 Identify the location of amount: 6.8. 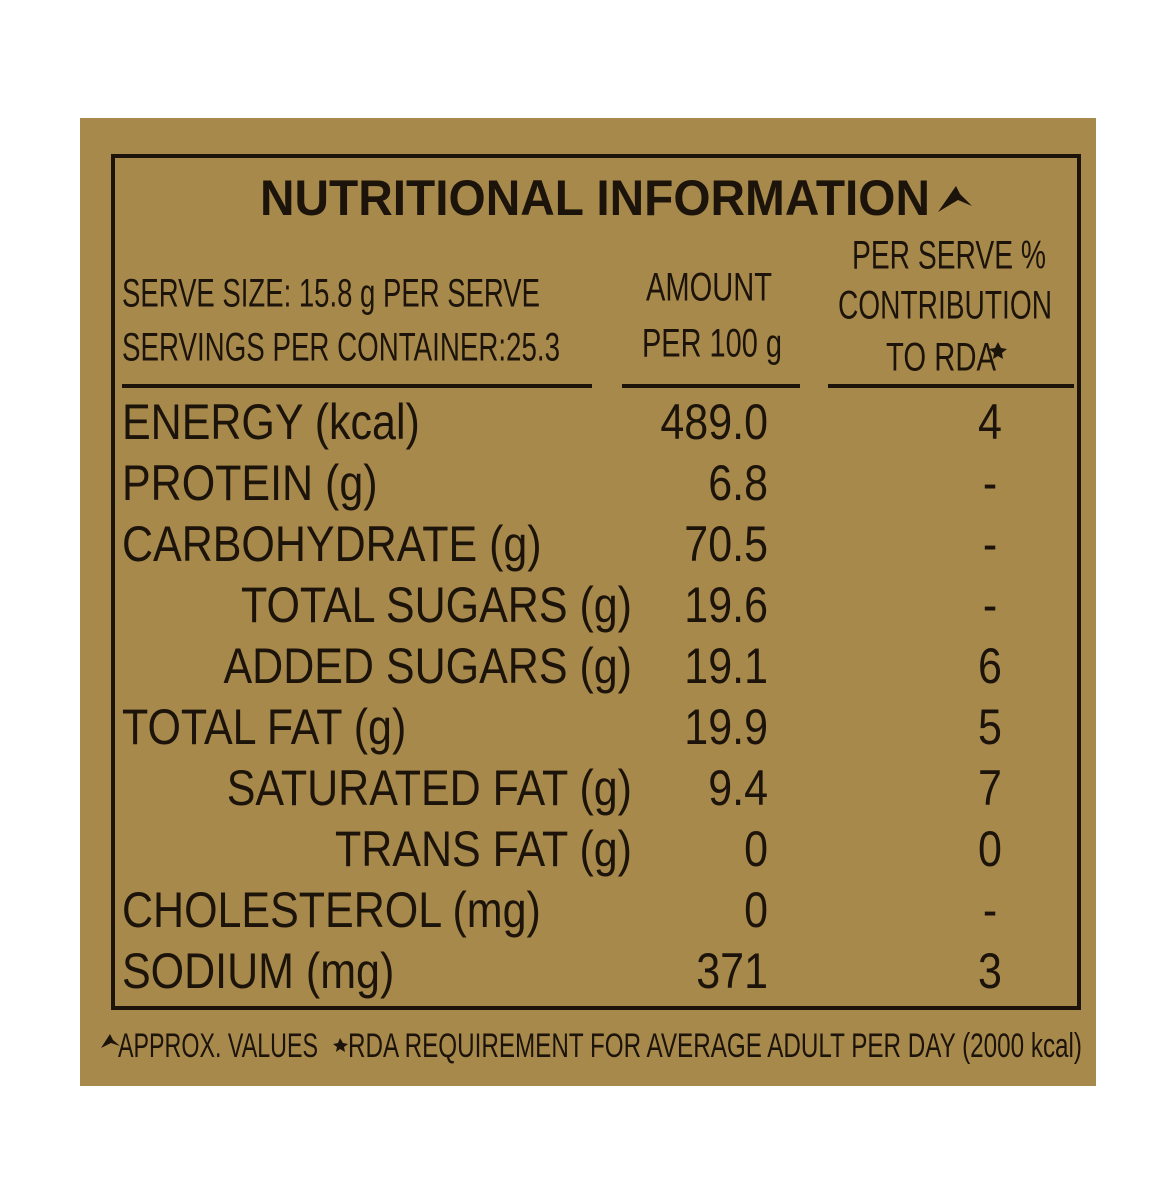
(738, 483).